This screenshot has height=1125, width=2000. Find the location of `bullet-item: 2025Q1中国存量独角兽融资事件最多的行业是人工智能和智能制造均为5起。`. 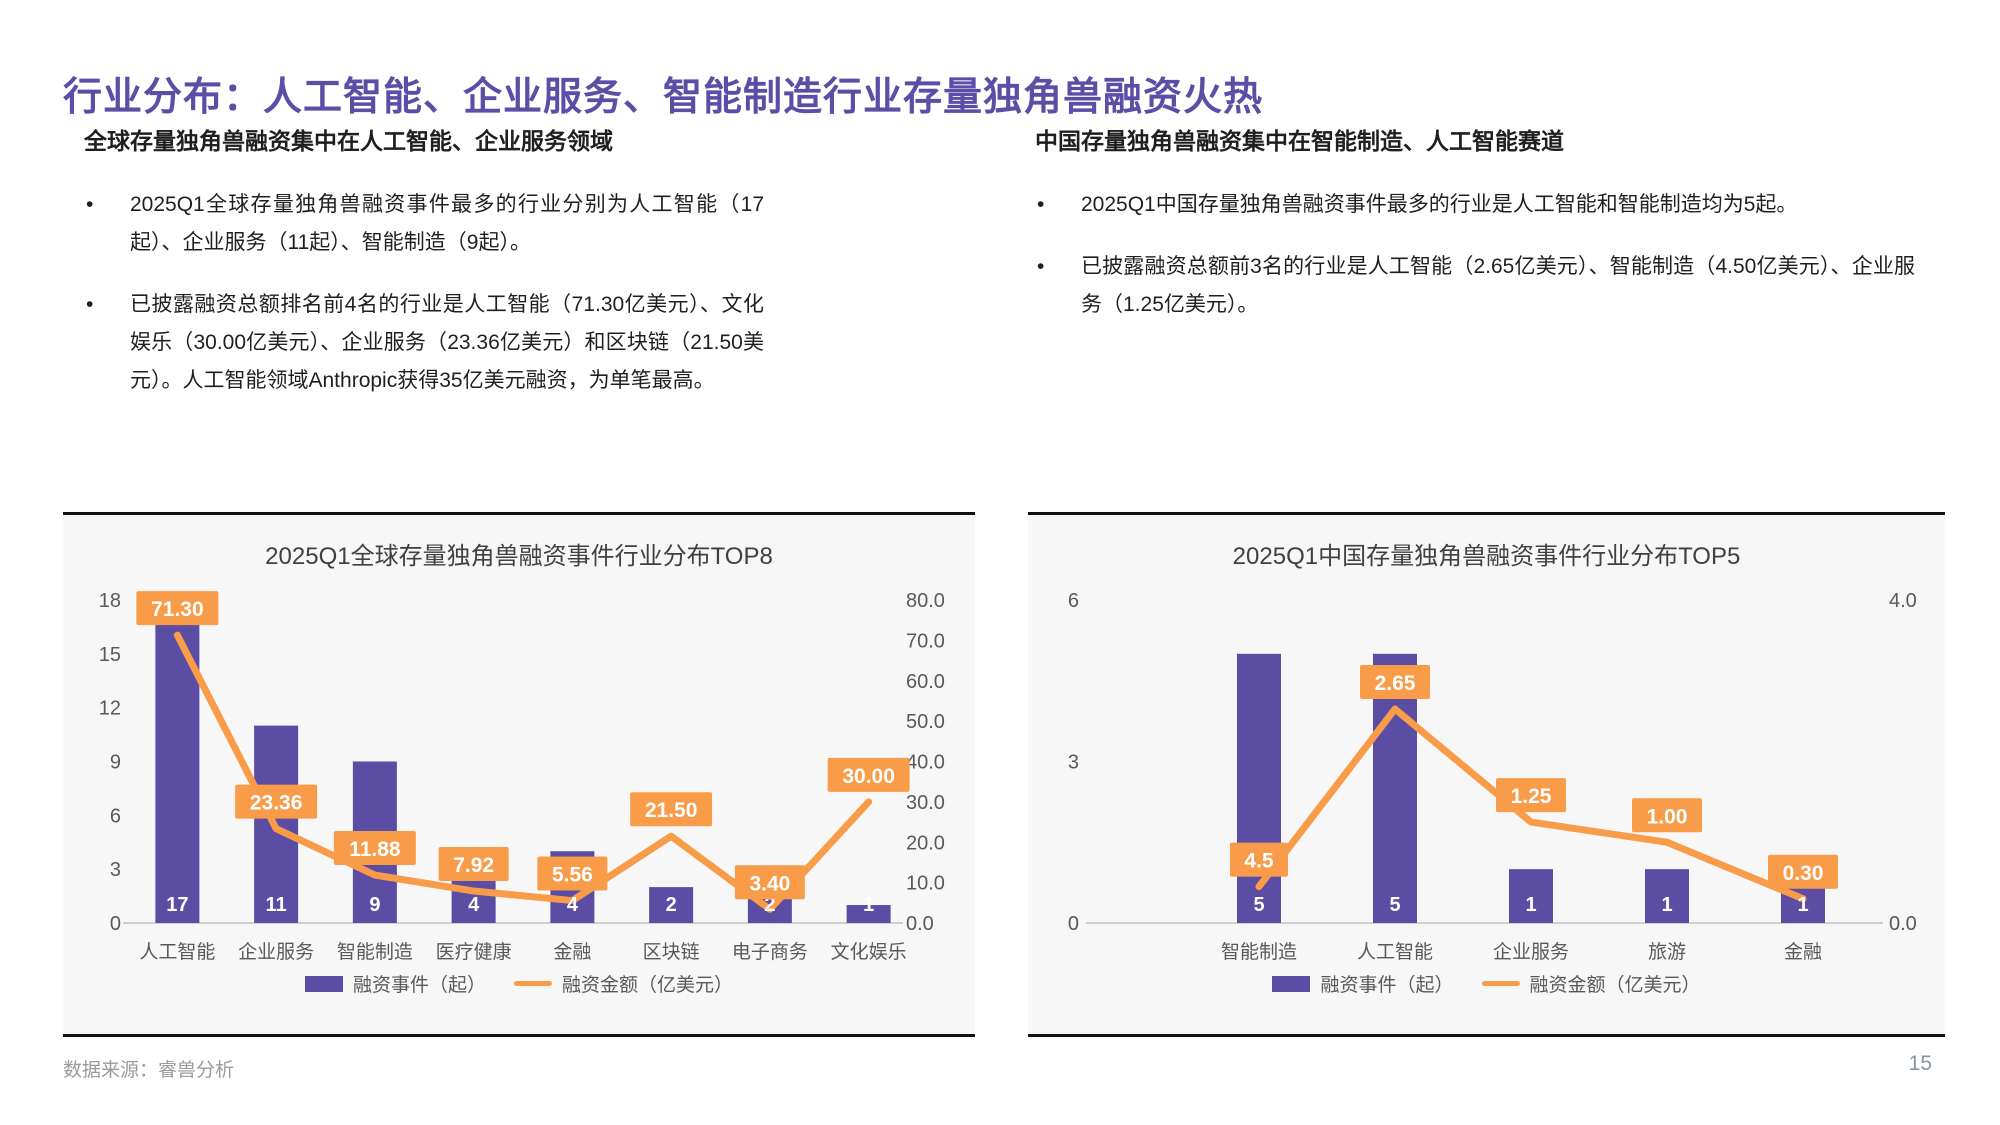

bullet-item: 2025Q1中国存量独角兽融资事件最多的行业是人工智能和智能制造均为5起。 is located at coordinates (1475, 205).